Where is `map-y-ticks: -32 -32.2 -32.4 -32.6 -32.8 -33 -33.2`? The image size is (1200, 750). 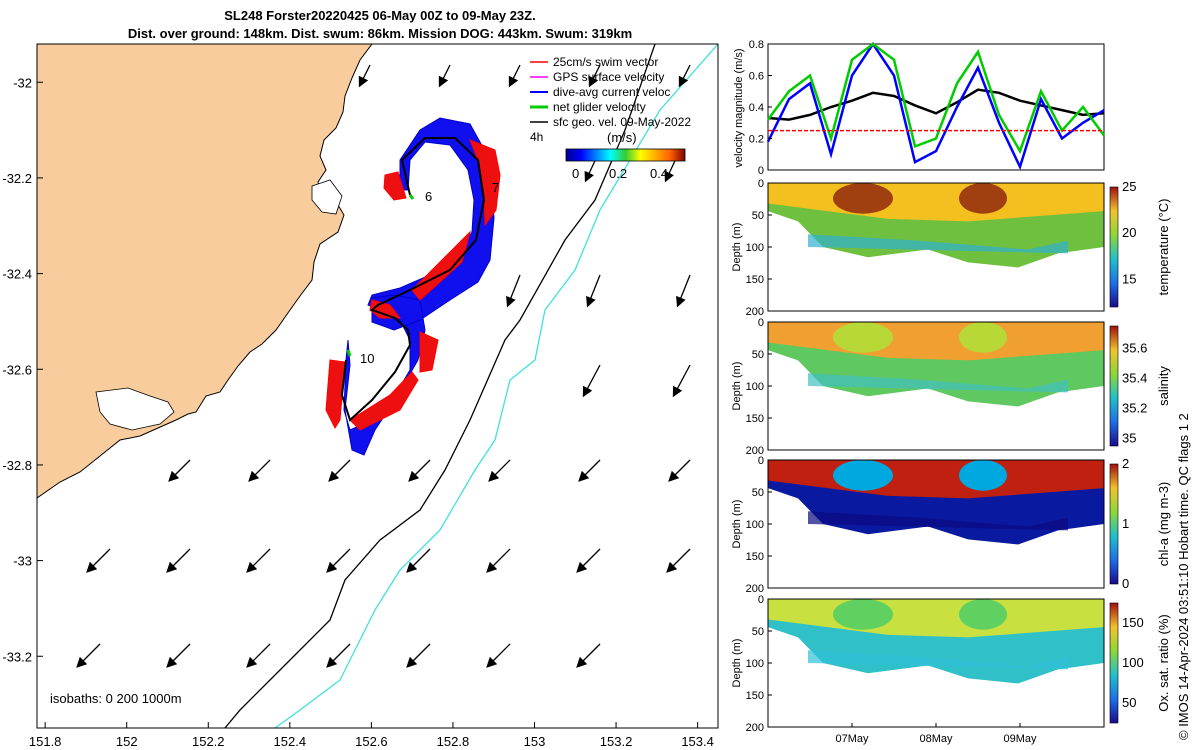 map-y-ticks: -32 -32.2 -32.4 -32.6 -32.8 -33 -33.2 is located at coordinates (22, 369).